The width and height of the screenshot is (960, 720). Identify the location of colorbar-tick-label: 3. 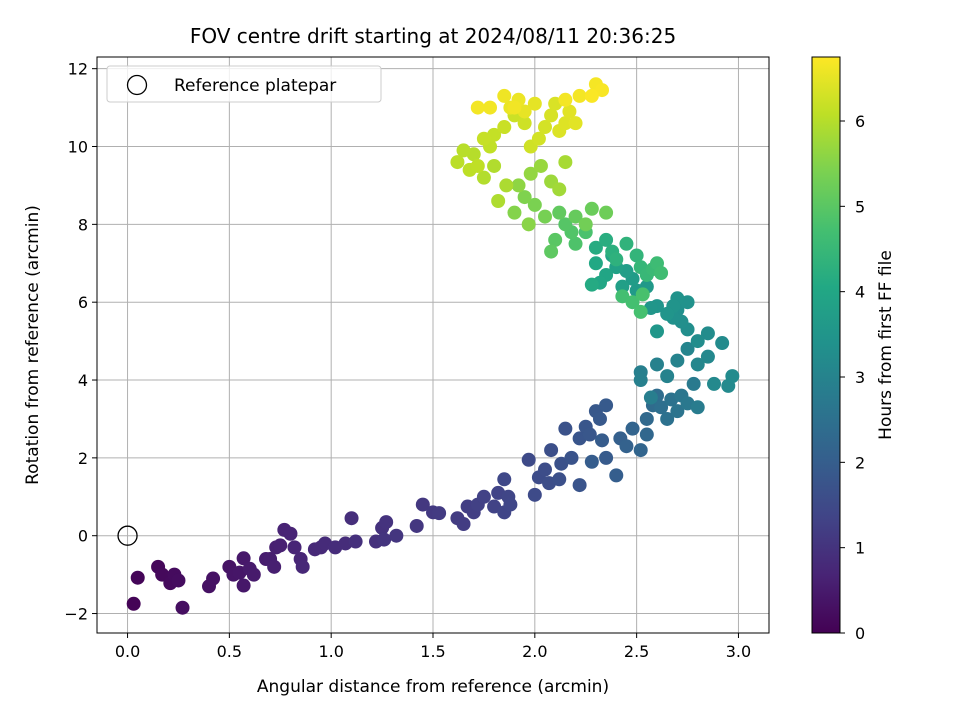
(860, 377).